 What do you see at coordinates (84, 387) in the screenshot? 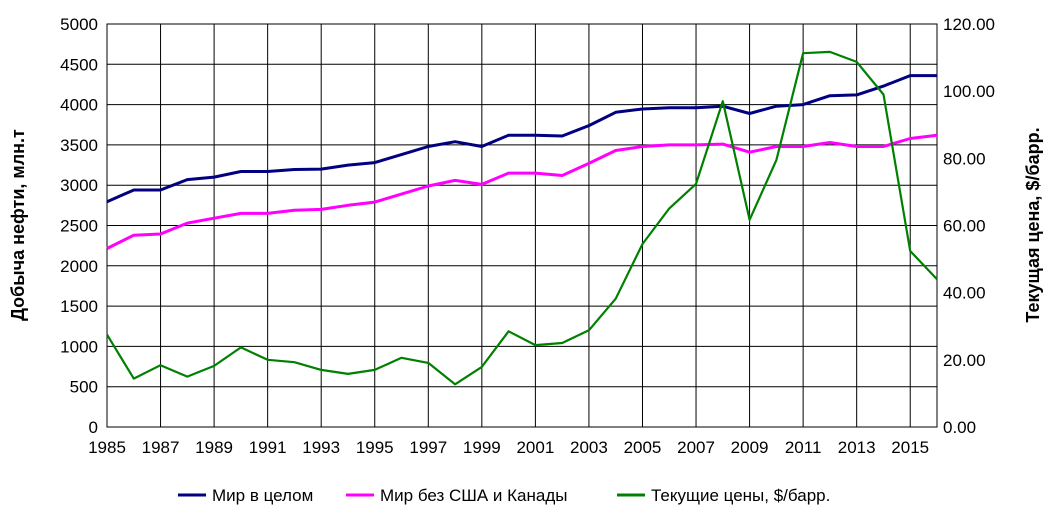
I see `y-tick-label: 500` at bounding box center [84, 387].